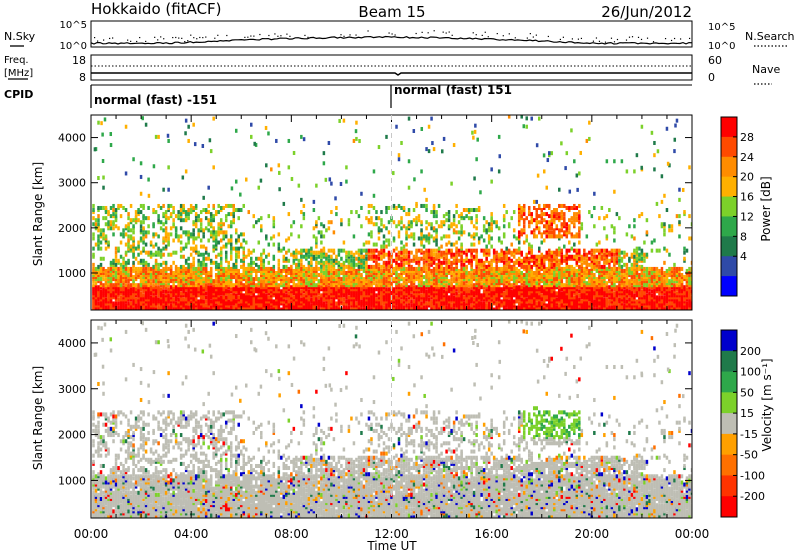 This screenshot has height=554, width=800. I want to click on velocity-ytick-label-0: 1000, so click(72, 480).